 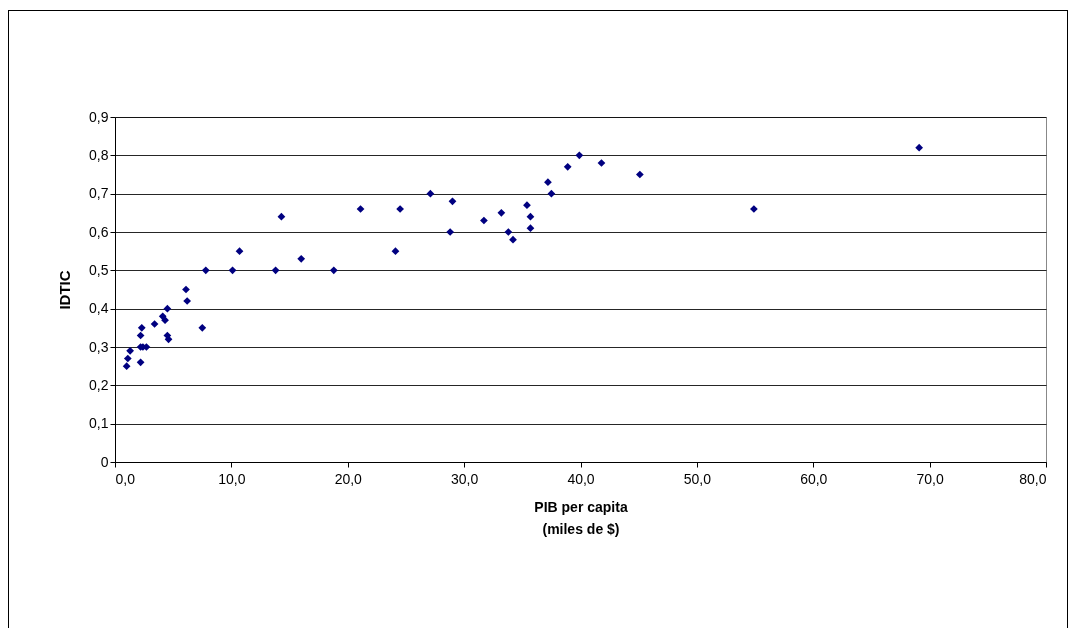 I want to click on y-axis-title: IDTIC, so click(x=65, y=290).